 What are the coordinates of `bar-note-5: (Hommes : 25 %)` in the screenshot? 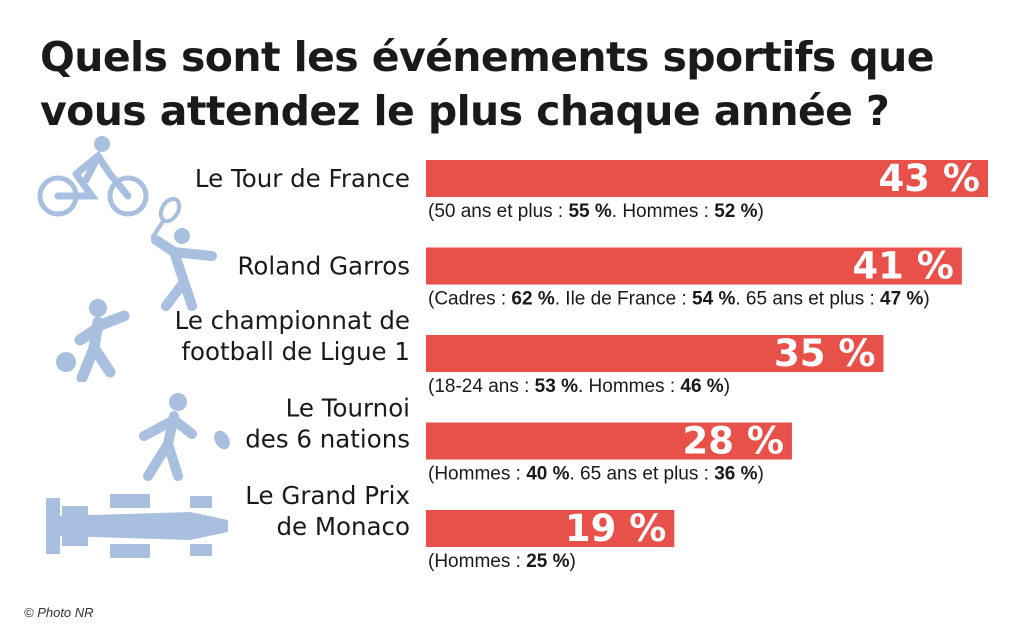 It's located at (502, 561).